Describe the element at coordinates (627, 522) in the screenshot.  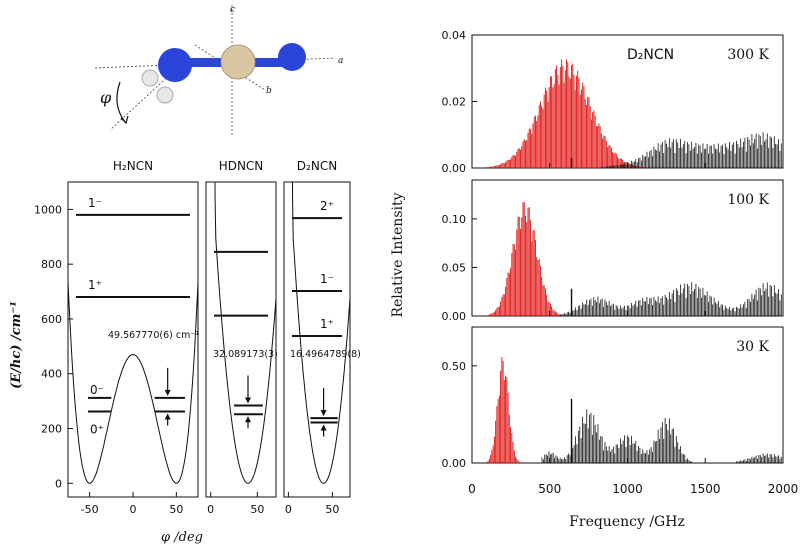
I see `spectra-xlabel: Frequency /GHz` at that location.